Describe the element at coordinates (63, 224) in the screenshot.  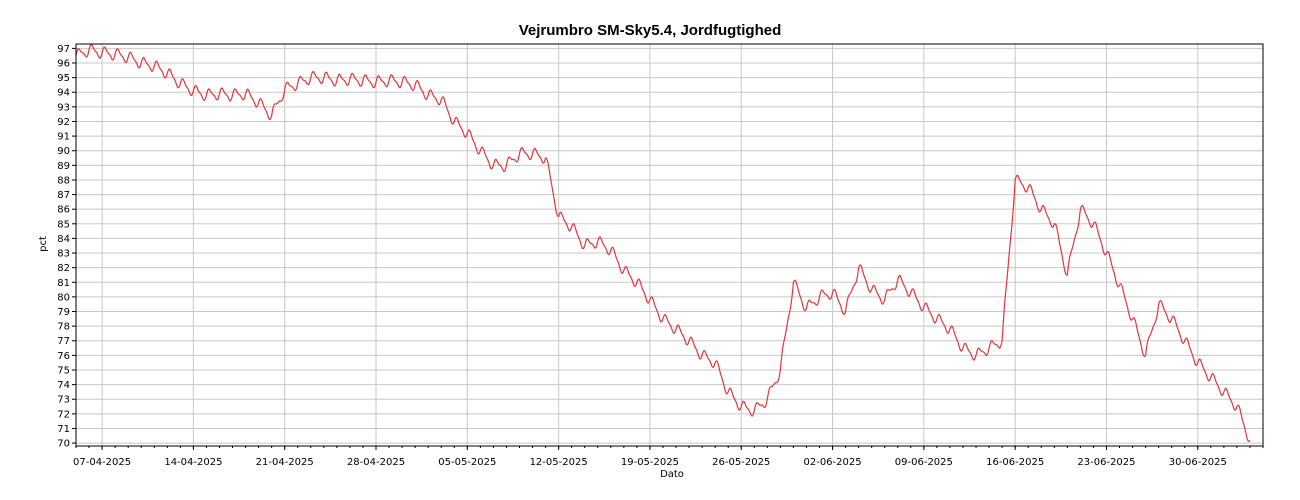
I see `y-tick-label: 85` at that location.